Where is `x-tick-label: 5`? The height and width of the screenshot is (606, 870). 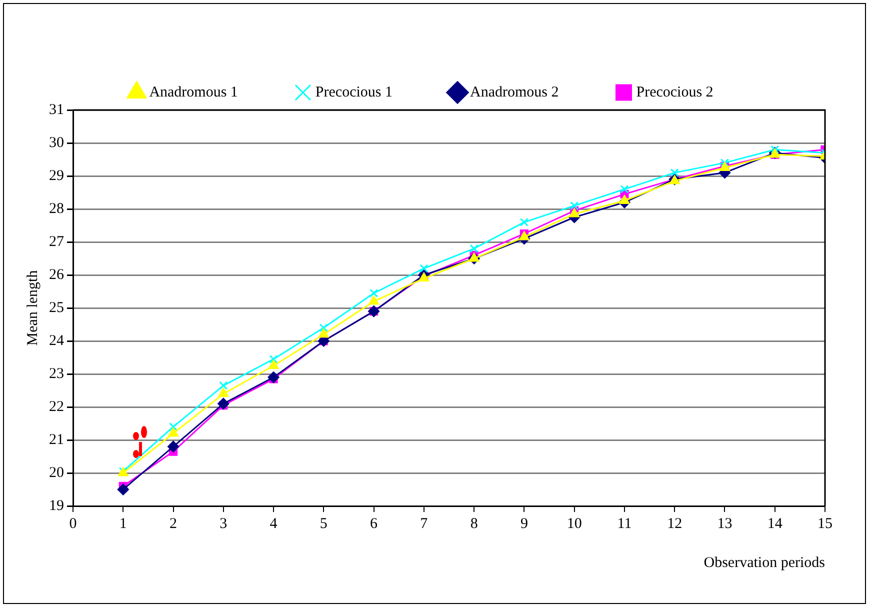 x-tick-label: 5 is located at coordinates (324, 524).